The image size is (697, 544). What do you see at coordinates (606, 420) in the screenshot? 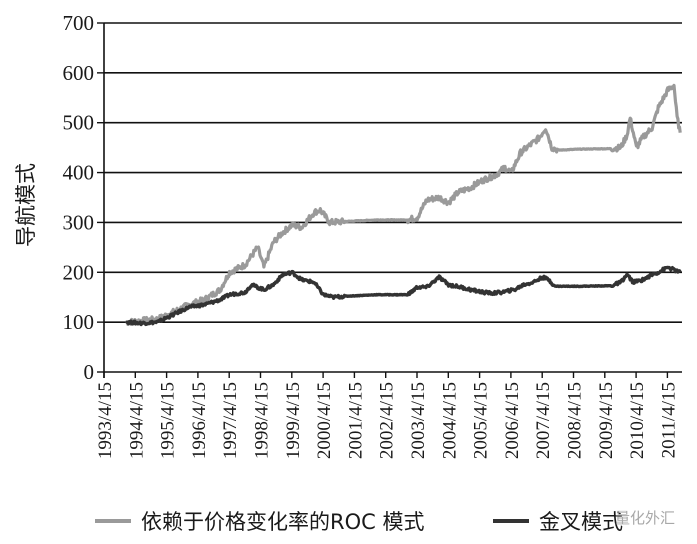
I see `x-tick-label: 2009/4/15` at bounding box center [606, 420].